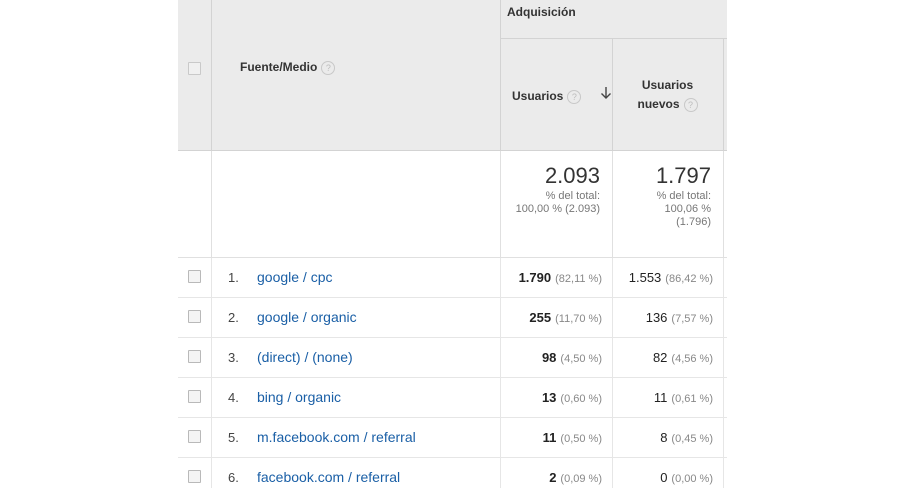 This screenshot has height=500, width=900. Describe the element at coordinates (683, 196) in the screenshot. I see `total-new-users-caption-1: % del total:` at that location.